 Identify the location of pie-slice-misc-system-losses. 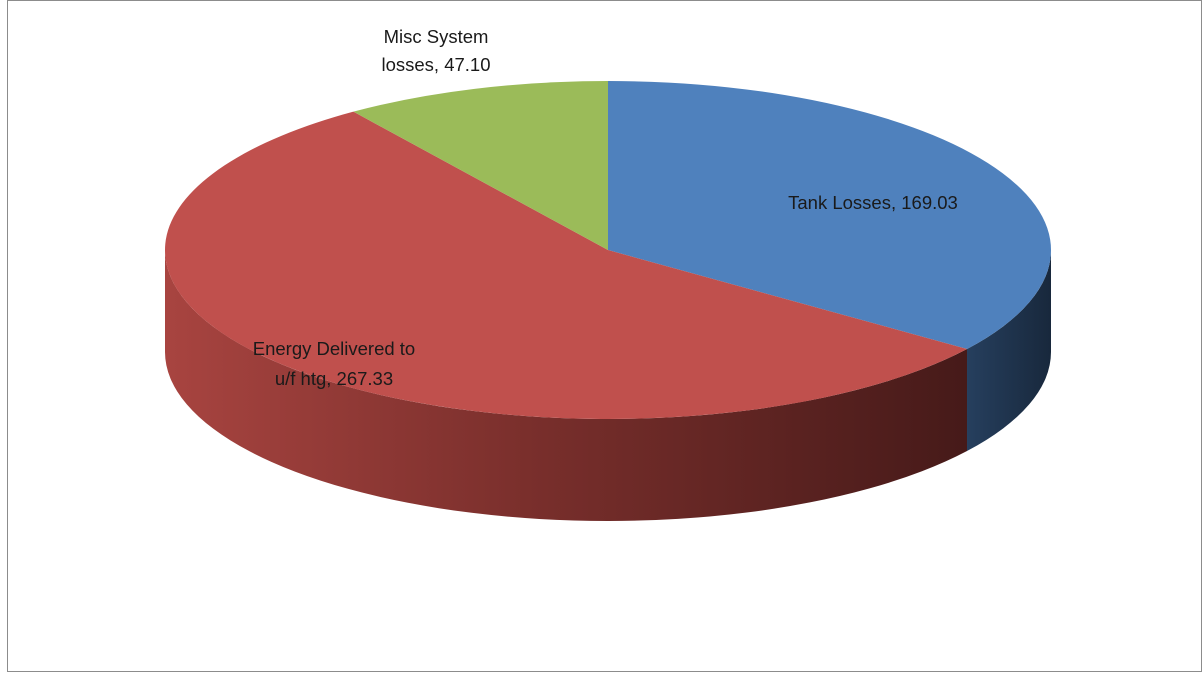
(480, 165).